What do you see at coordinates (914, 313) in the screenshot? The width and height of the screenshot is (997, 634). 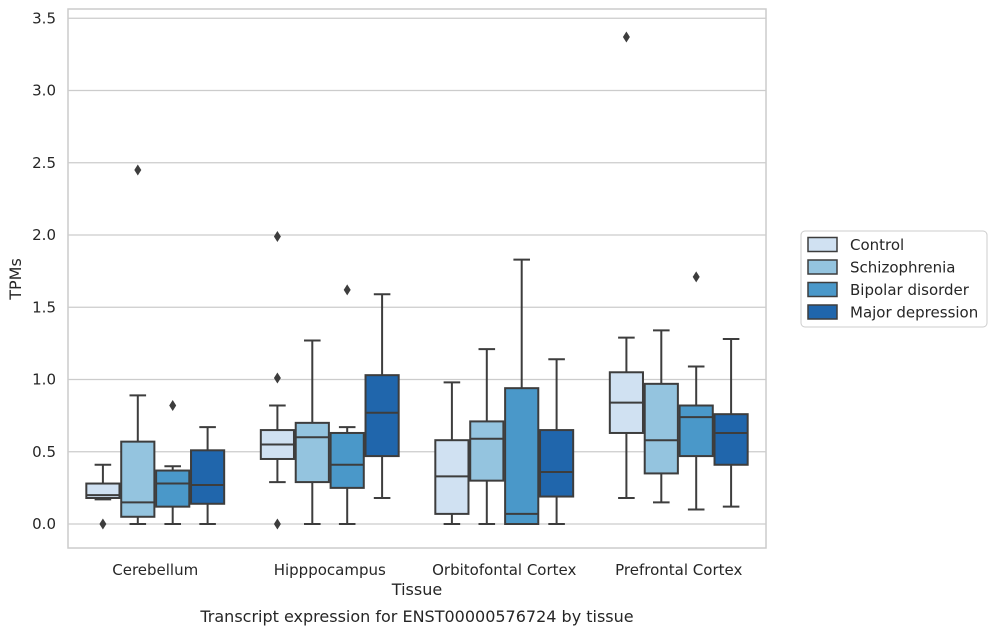 I see `legend-label: Major depression` at bounding box center [914, 313].